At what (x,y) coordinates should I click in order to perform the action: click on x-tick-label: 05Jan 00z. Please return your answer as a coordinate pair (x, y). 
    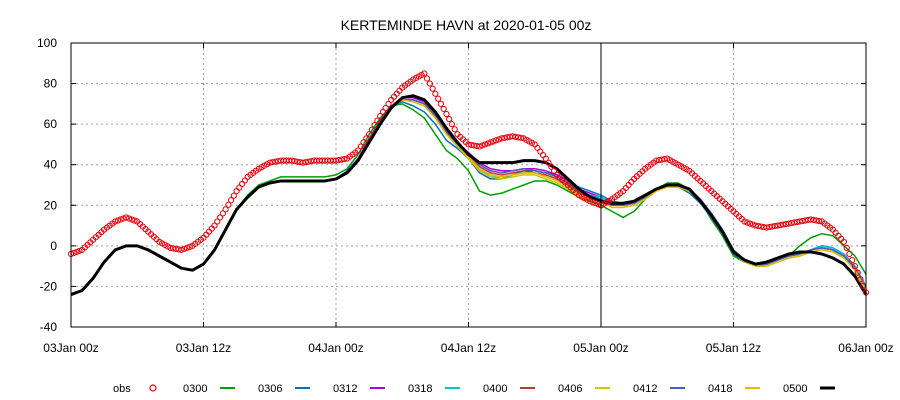
    Looking at the image, I should click on (600, 348).